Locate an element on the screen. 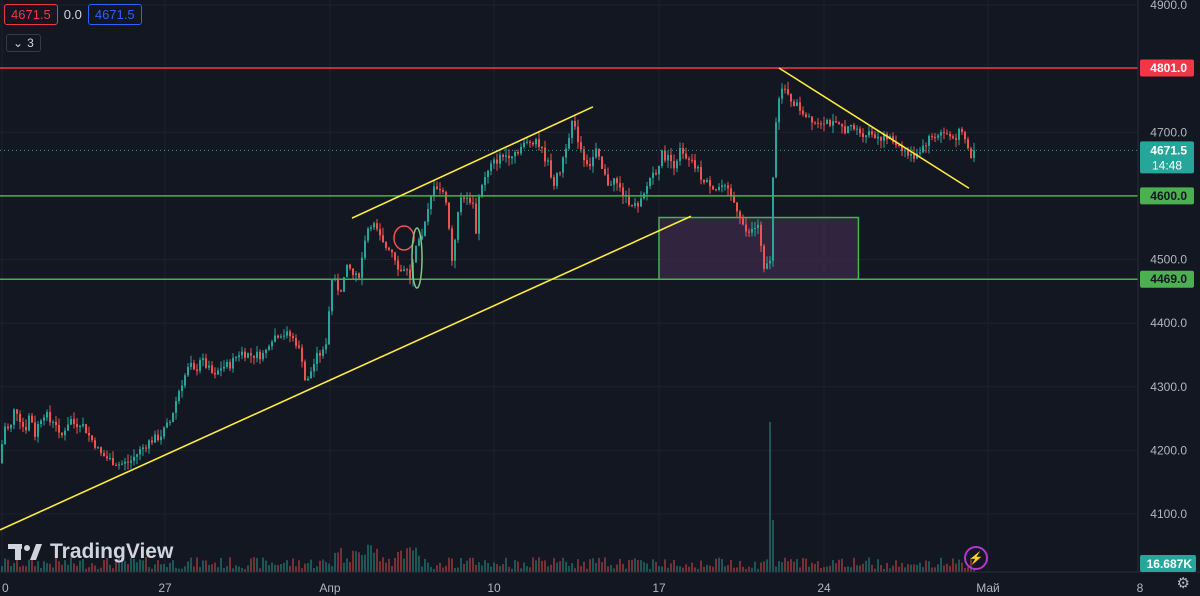  buy-price-badge: 4671.5 is located at coordinates (114, 14).